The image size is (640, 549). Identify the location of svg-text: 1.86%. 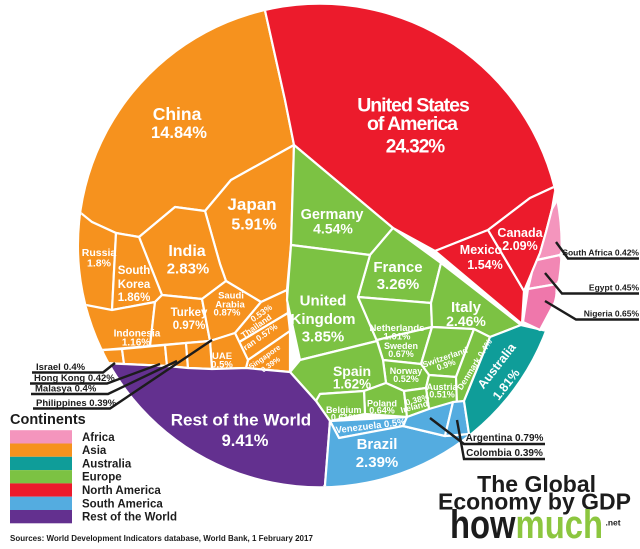
(134, 298).